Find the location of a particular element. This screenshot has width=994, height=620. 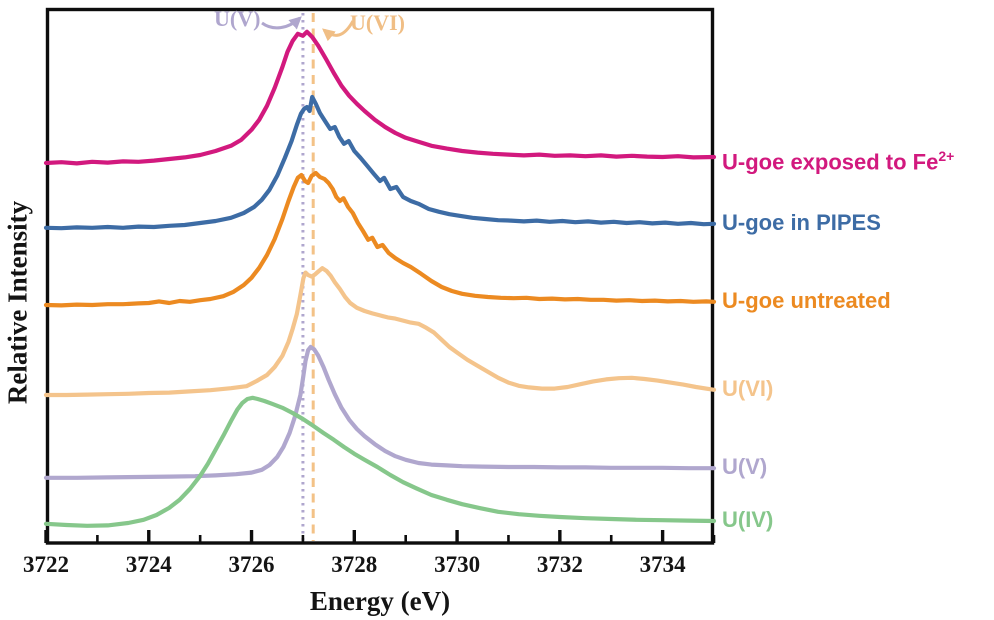

series-label-superscript: 2+ is located at coordinates (946, 156).